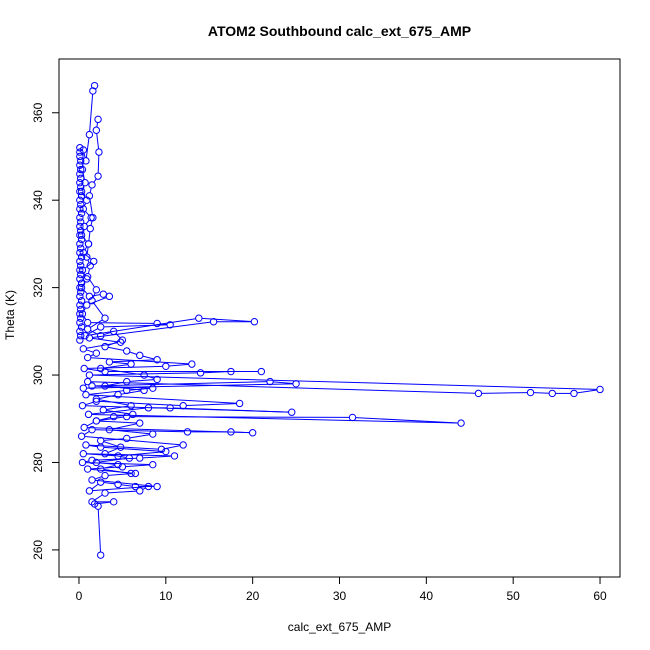 This screenshot has height=650, width=650. I want to click on x-tick-label: 40, so click(427, 596).